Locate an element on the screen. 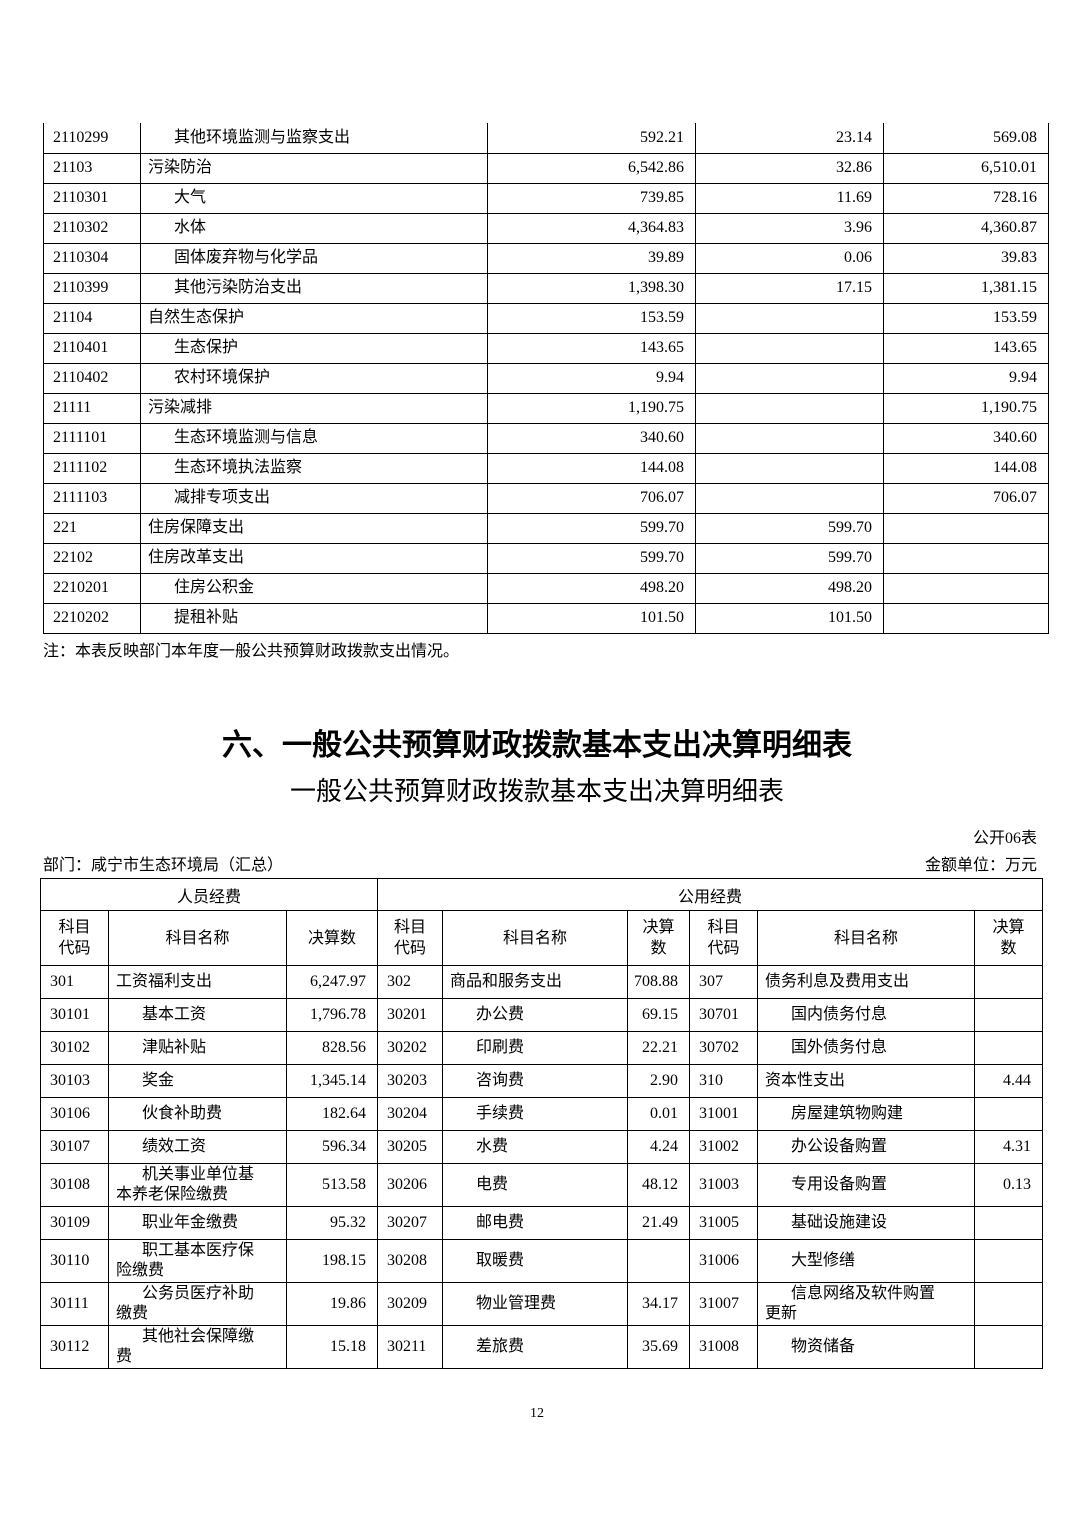  subject-name: 商品和服务支出 is located at coordinates (535, 982).